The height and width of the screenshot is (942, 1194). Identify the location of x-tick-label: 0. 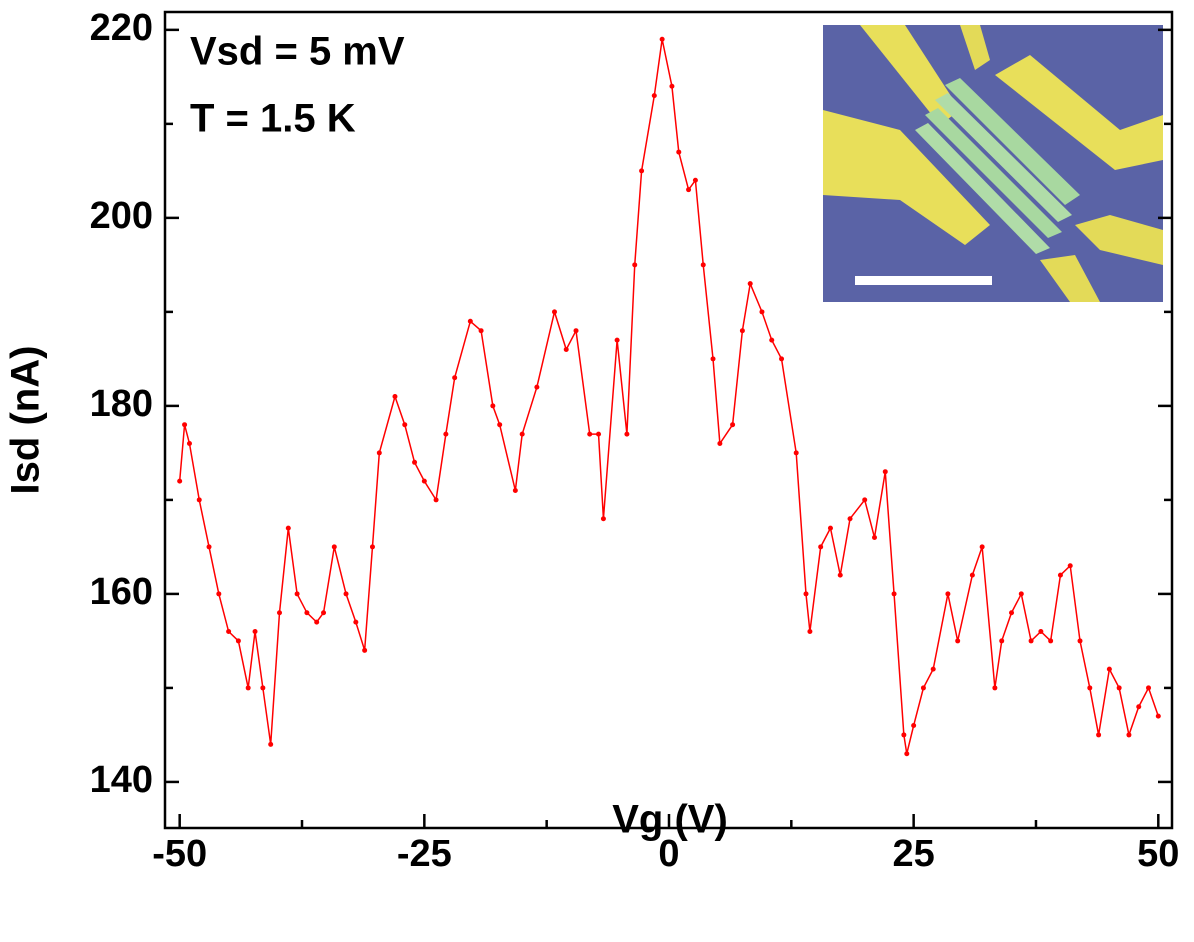
(668, 854).